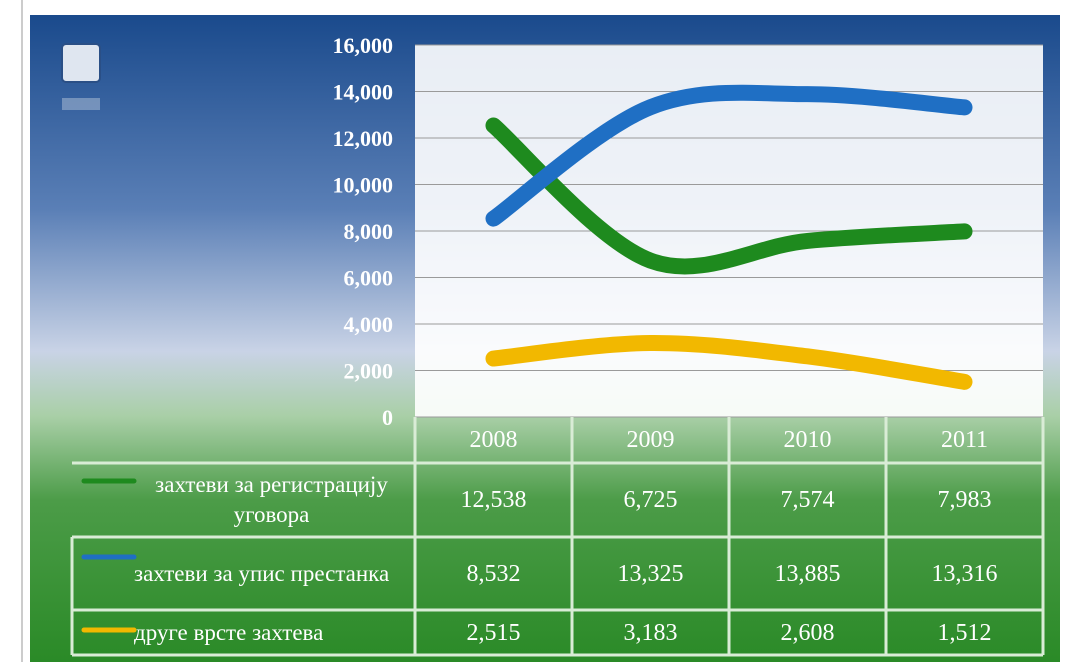 The width and height of the screenshot is (1073, 662). Describe the element at coordinates (807, 632) in the screenshot. I see `data-label: 2,608` at that location.